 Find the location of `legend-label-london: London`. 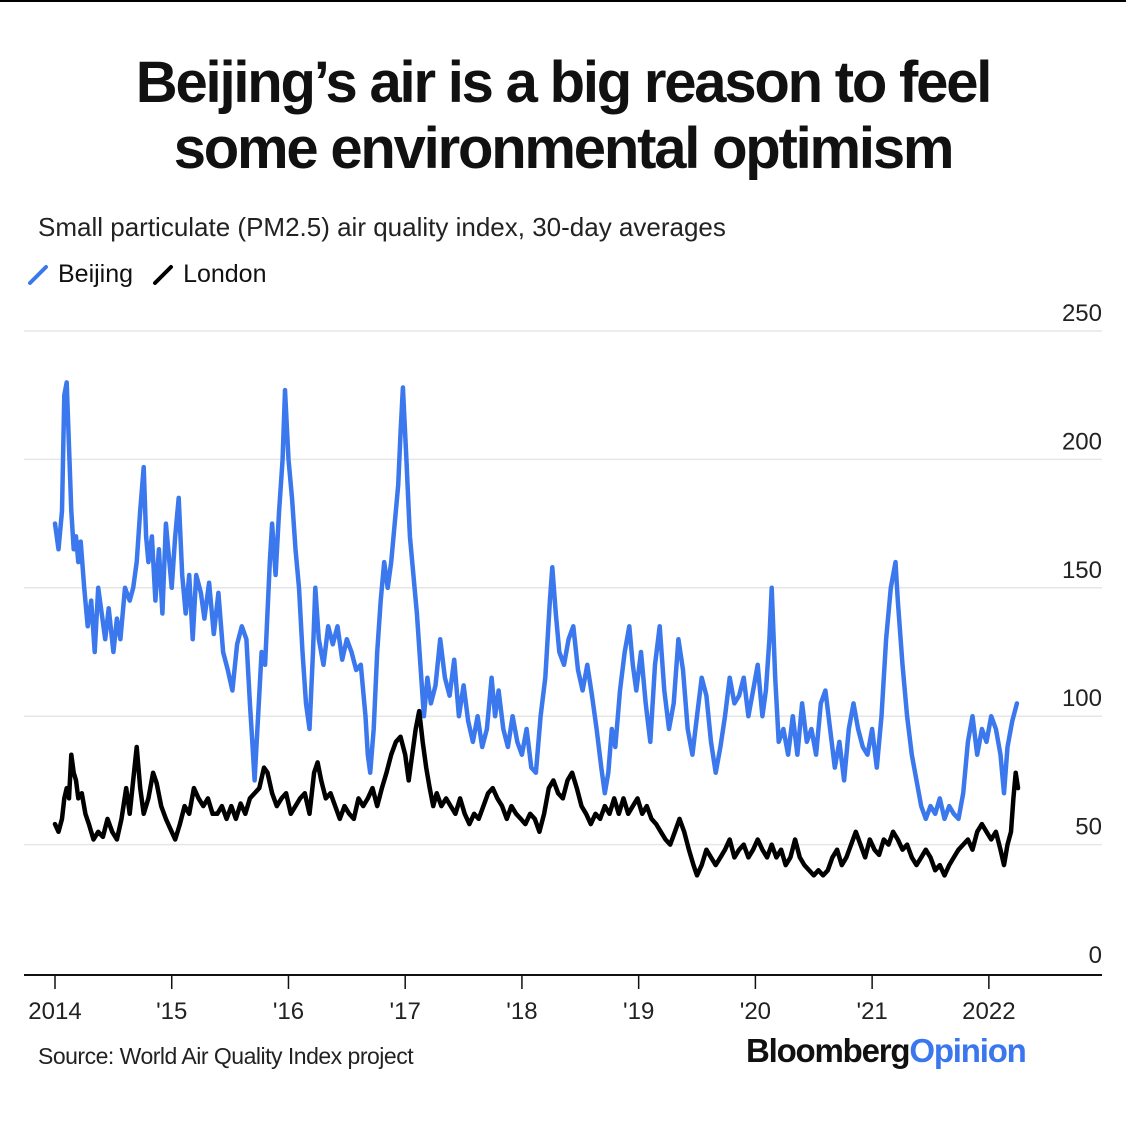

legend-label-london: London is located at coordinates (225, 274).